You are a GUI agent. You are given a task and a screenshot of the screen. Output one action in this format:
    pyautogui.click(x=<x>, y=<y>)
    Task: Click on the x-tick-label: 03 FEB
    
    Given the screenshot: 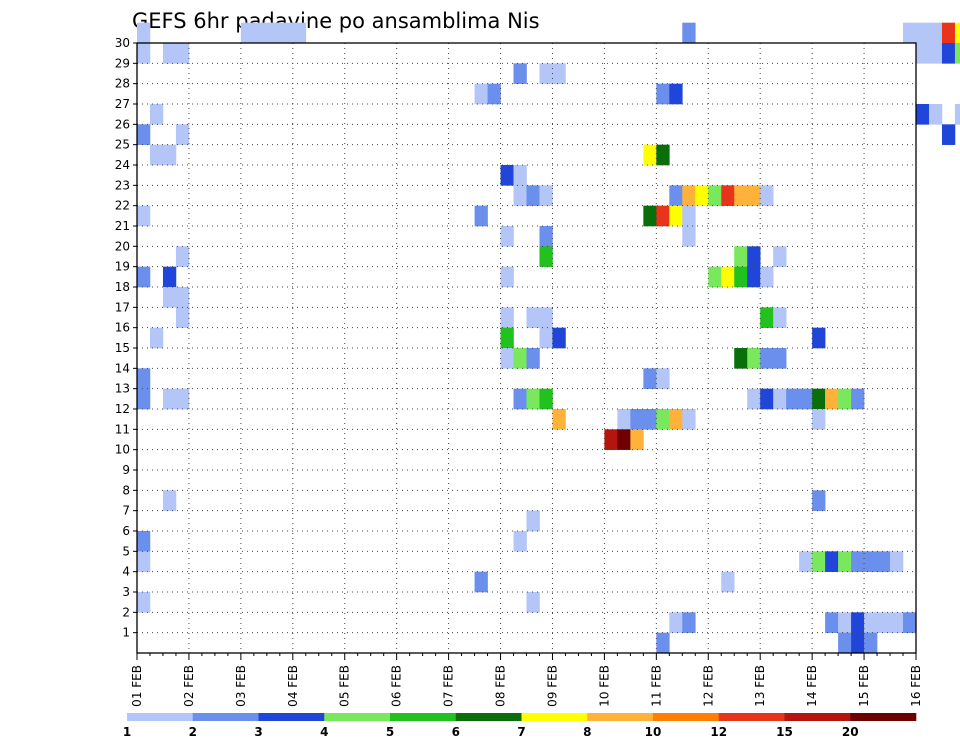 What is the action you would take?
    pyautogui.click(x=241, y=686)
    